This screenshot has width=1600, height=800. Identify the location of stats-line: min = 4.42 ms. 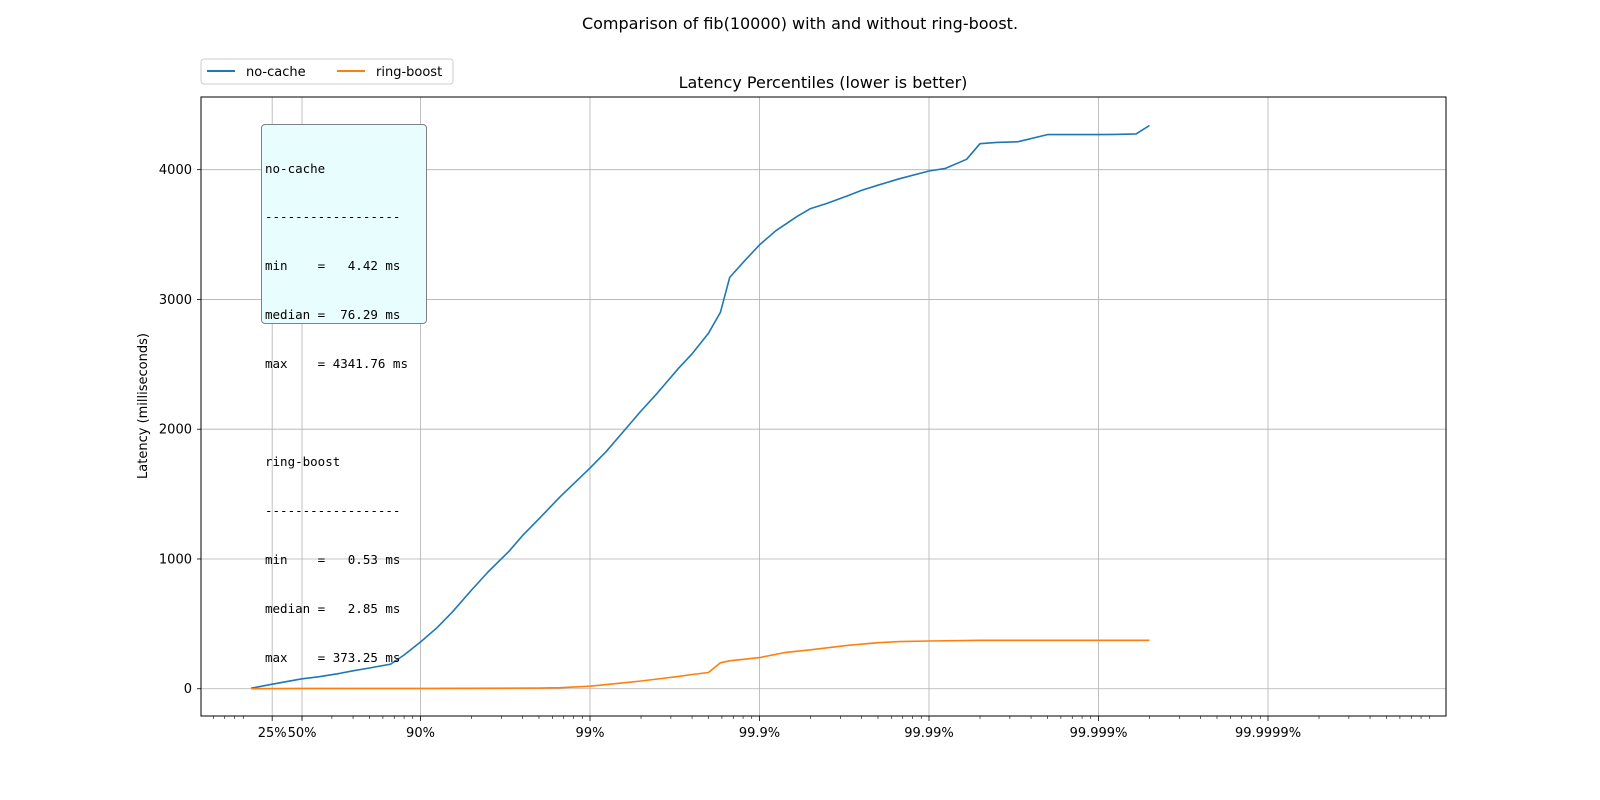
(333, 266).